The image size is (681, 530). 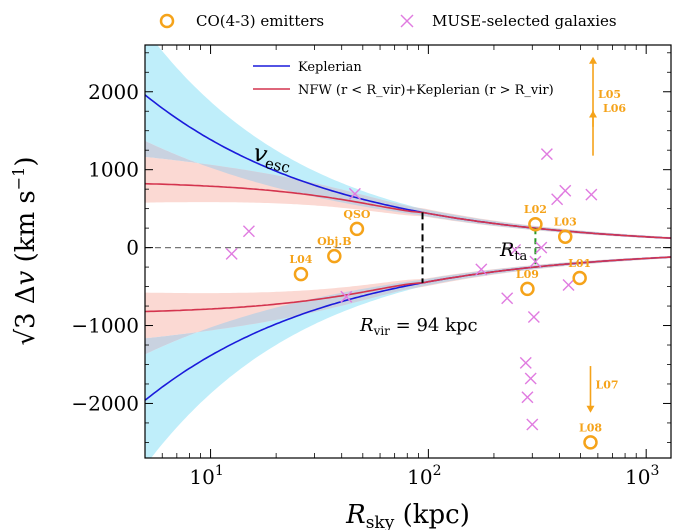 What do you see at coordinates (300, 259) in the screenshot?
I see `co-point-label: L04` at bounding box center [300, 259].